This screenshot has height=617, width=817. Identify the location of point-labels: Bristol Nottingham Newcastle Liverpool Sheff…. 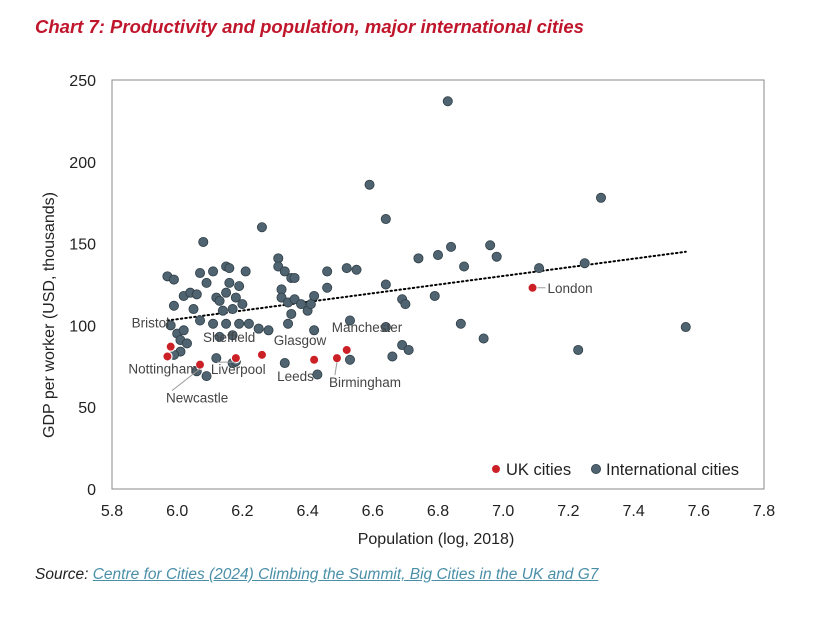
(360, 343).